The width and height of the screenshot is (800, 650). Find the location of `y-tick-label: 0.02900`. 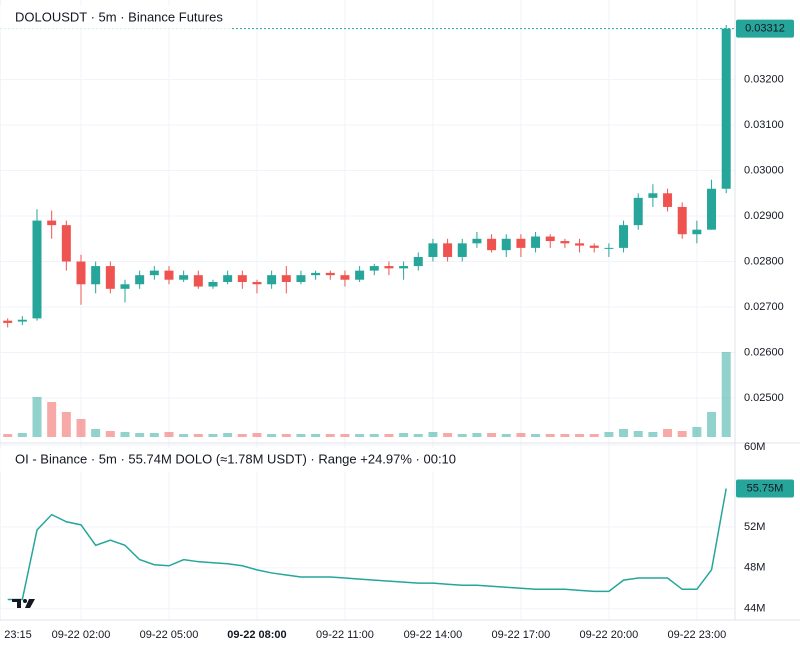

y-tick-label: 0.02900 is located at coordinates (764, 216).